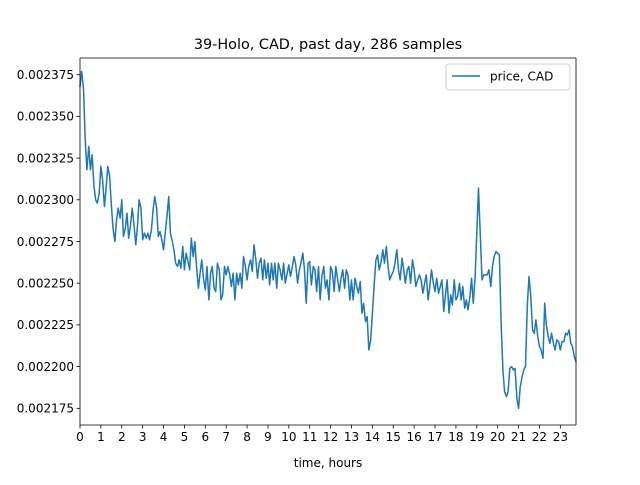 The width and height of the screenshot is (640, 485). What do you see at coordinates (455, 437) in the screenshot?
I see `x-tick-label: 18` at bounding box center [455, 437].